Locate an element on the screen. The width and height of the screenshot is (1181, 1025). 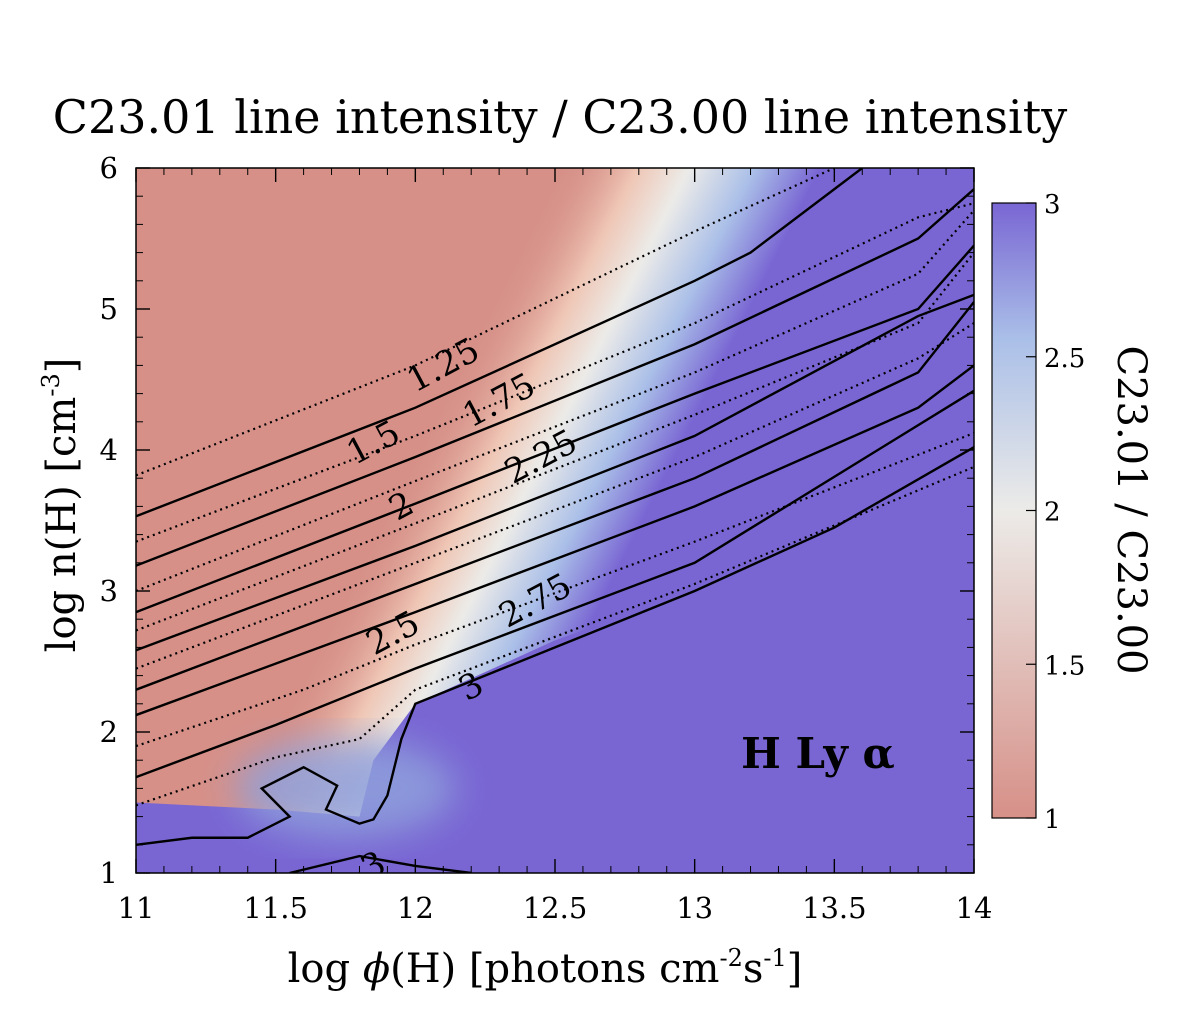
colorbar-tick-label-1: 1.5 is located at coordinates (1064, 666).